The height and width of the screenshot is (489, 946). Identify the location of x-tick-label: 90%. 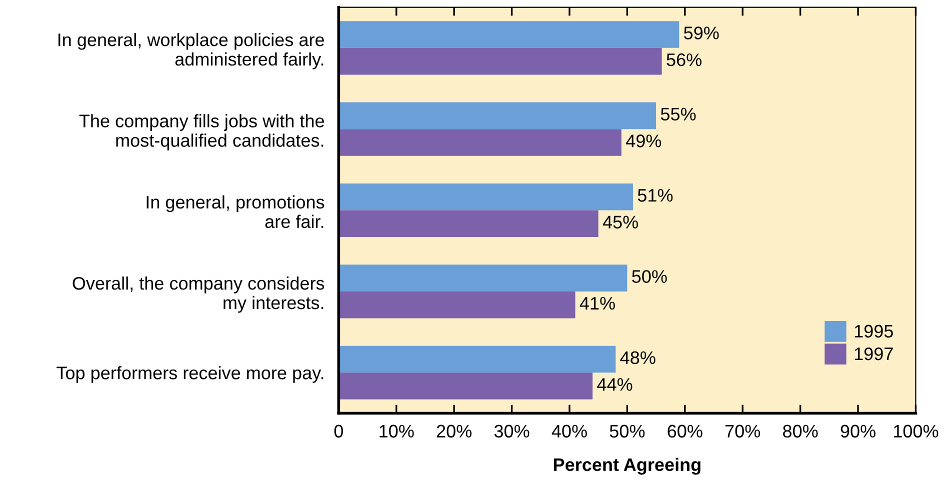
(858, 431).